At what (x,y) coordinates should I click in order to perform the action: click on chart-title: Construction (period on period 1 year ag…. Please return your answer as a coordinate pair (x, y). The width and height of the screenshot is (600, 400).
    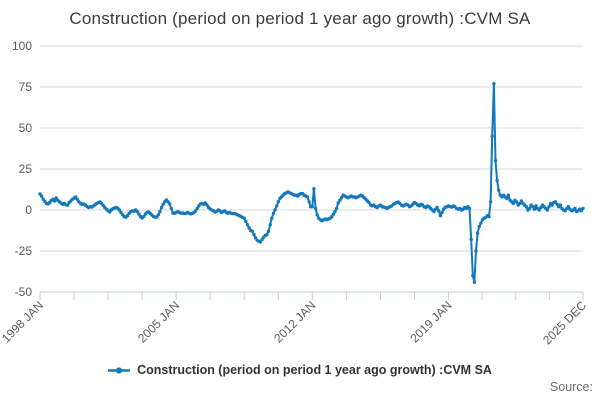
    Looking at the image, I should click on (300, 18).